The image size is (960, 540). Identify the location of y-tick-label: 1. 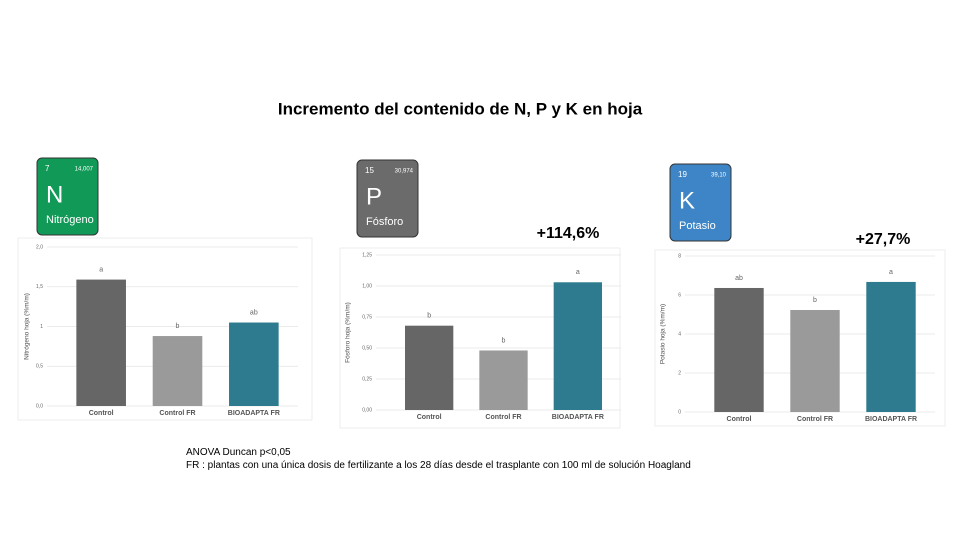
(41, 327).